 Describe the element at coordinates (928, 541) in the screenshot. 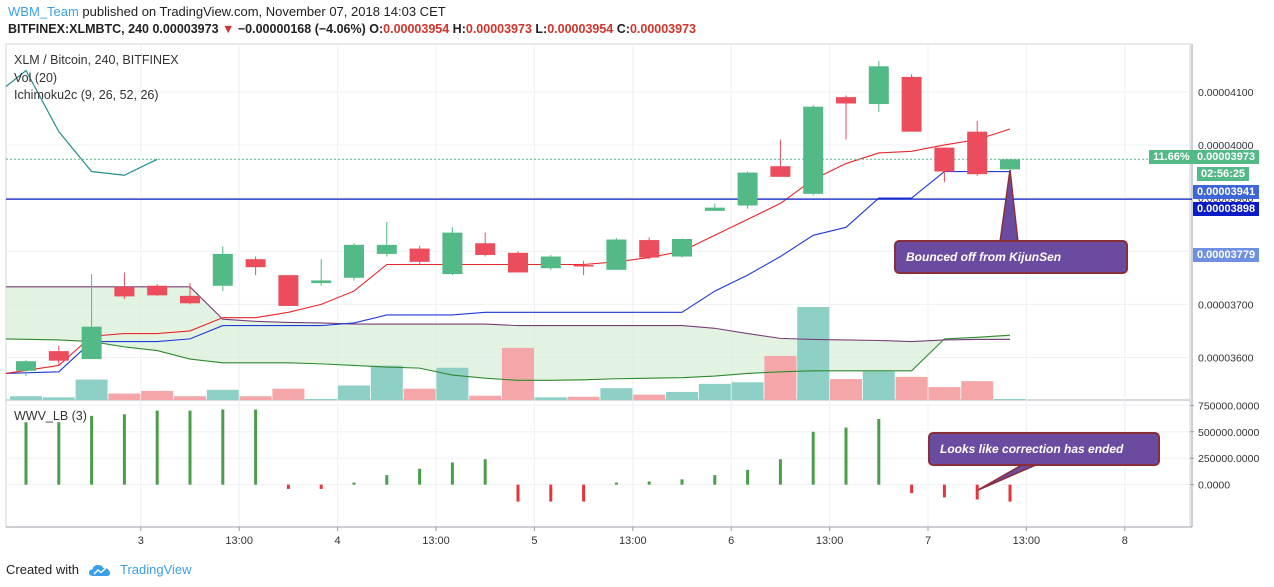

I see `time-tick-label: 7` at that location.